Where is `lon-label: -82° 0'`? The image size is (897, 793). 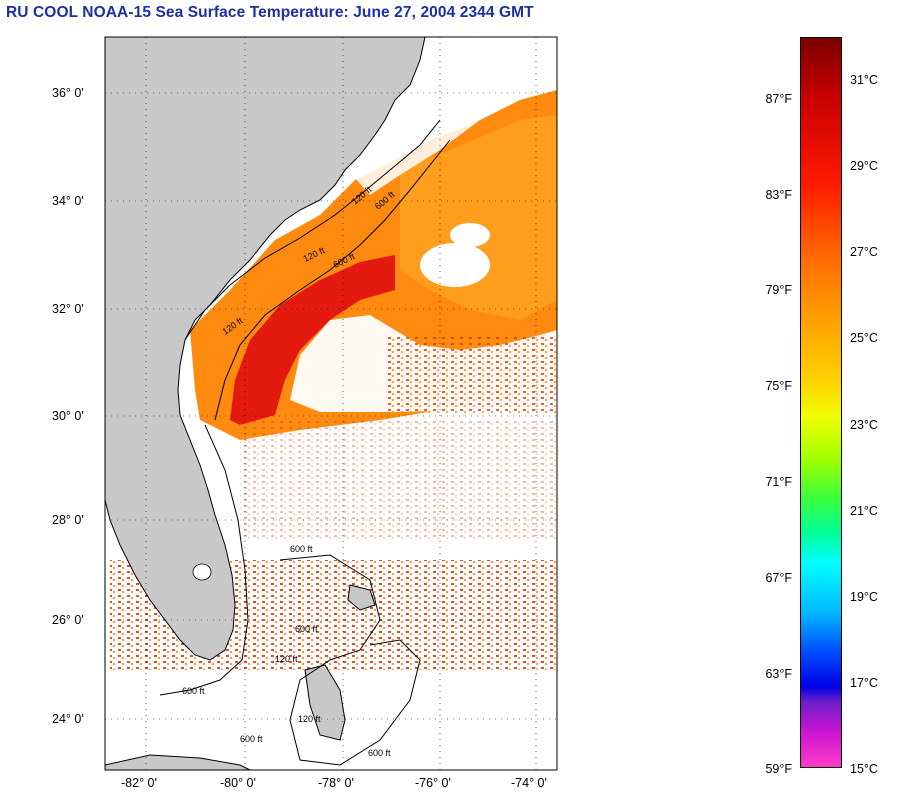
lon-label: -82° 0' is located at coordinates (139, 783).